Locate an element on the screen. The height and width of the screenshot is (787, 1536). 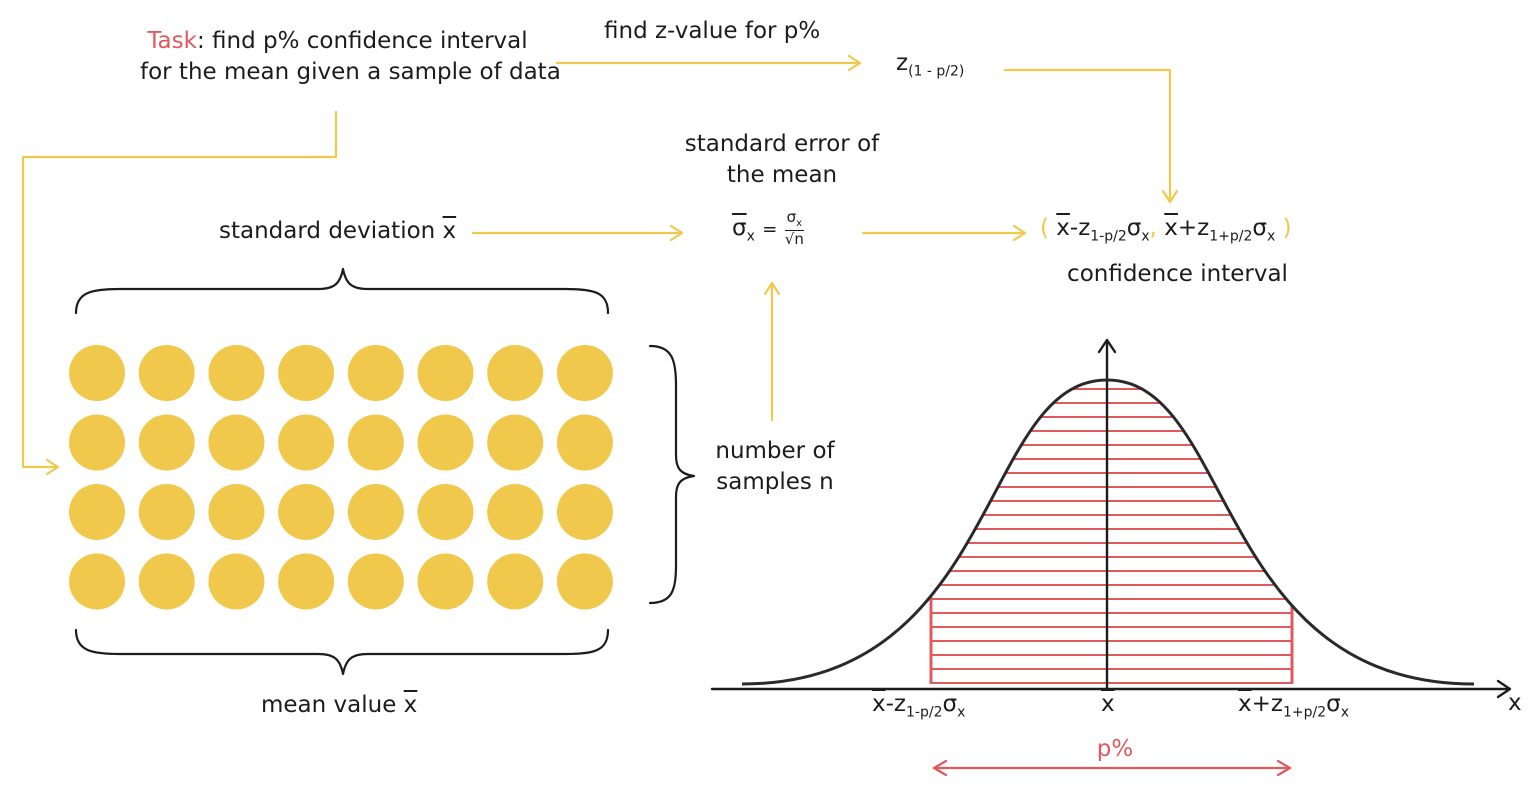
std-error-formula: σx = σx √n is located at coordinates (768, 228).